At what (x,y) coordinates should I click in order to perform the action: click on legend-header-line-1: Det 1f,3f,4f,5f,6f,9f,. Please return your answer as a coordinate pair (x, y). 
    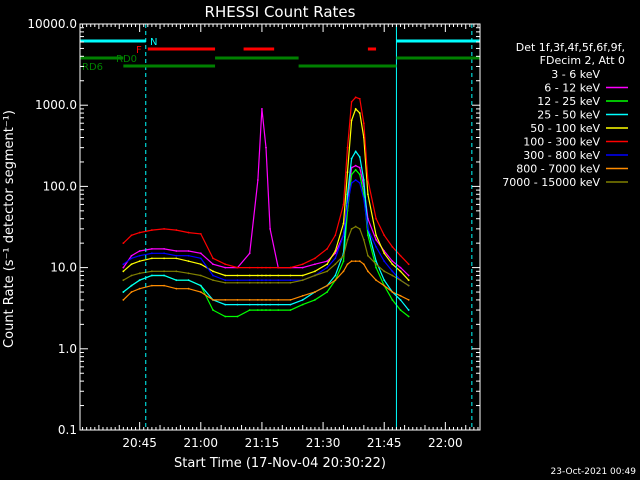
    Looking at the image, I should click on (570, 47).